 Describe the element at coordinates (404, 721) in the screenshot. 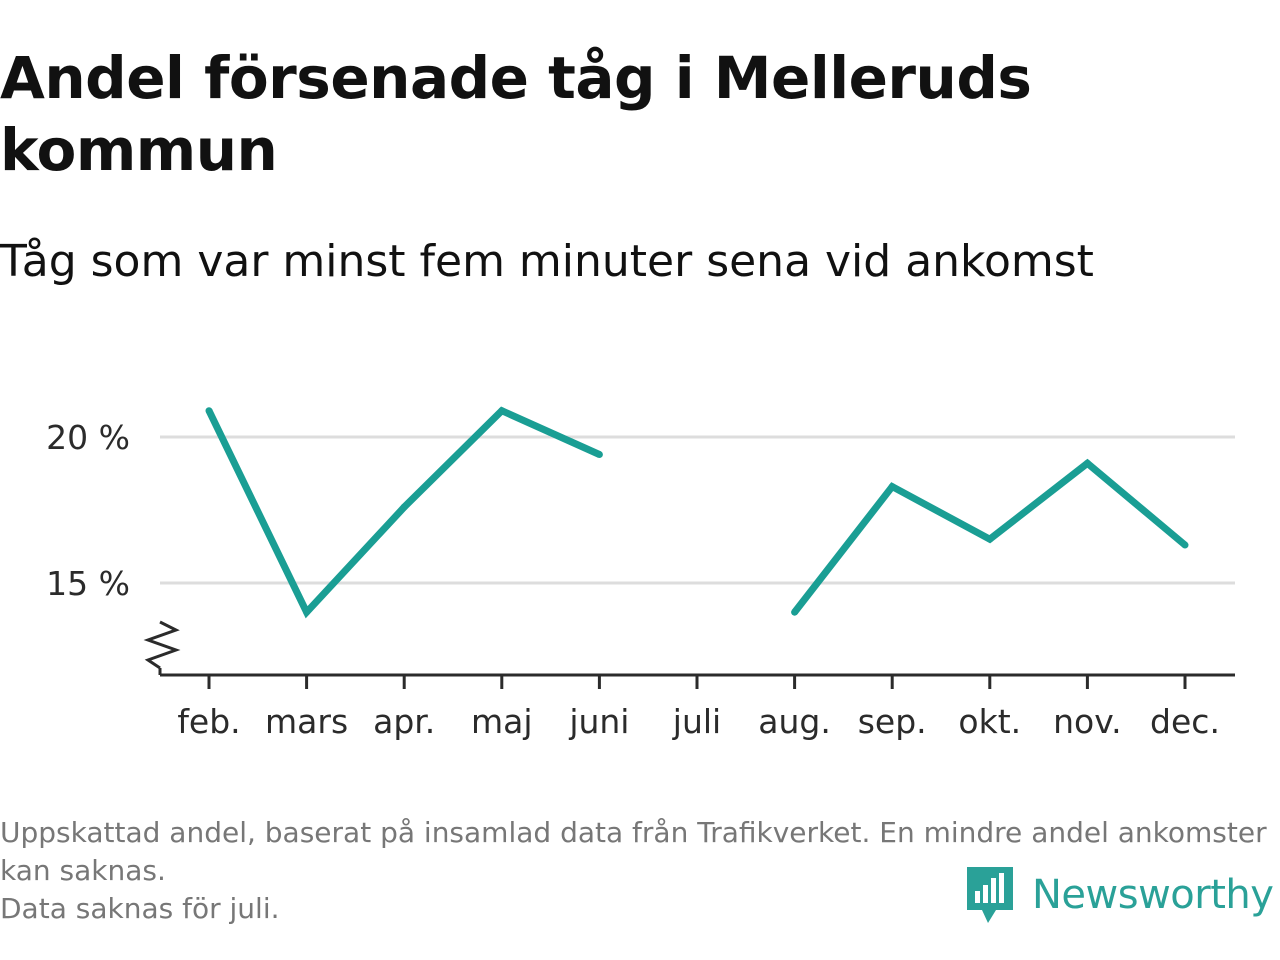

I see `x-tick-label: apr.` at that location.